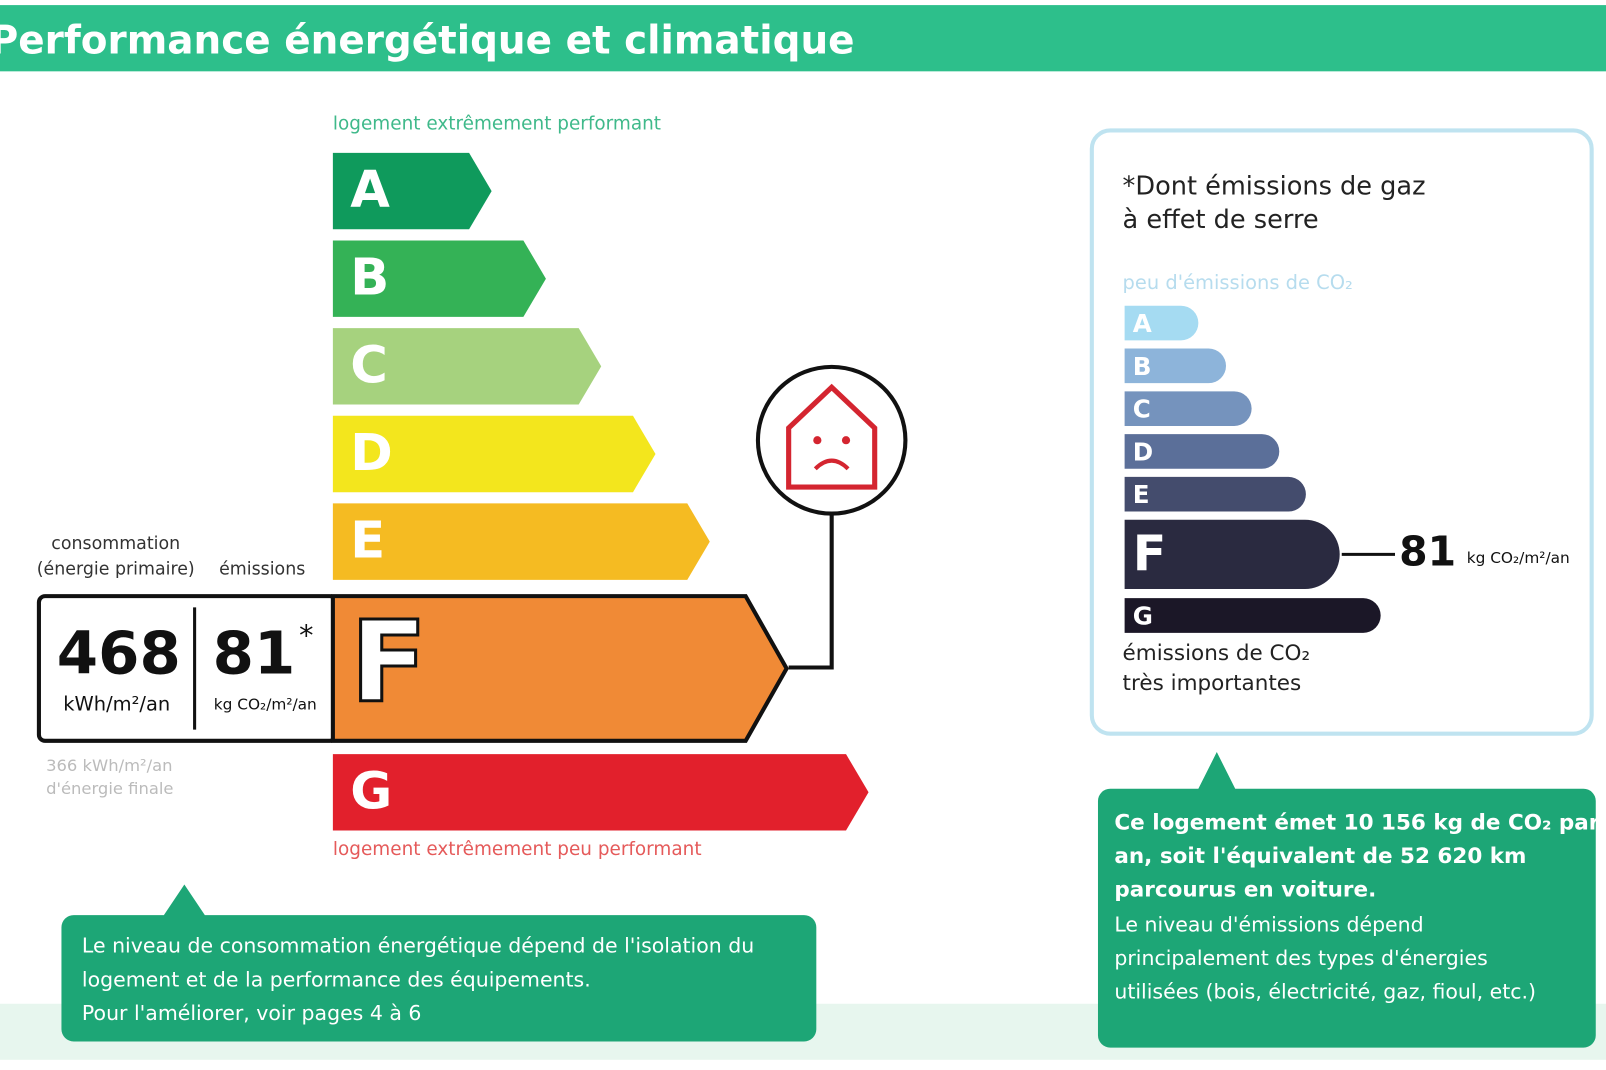 This screenshot has height=1070, width=1606. I want to click on climate-unit: kg CO₂/m²/an, so click(1518, 558).